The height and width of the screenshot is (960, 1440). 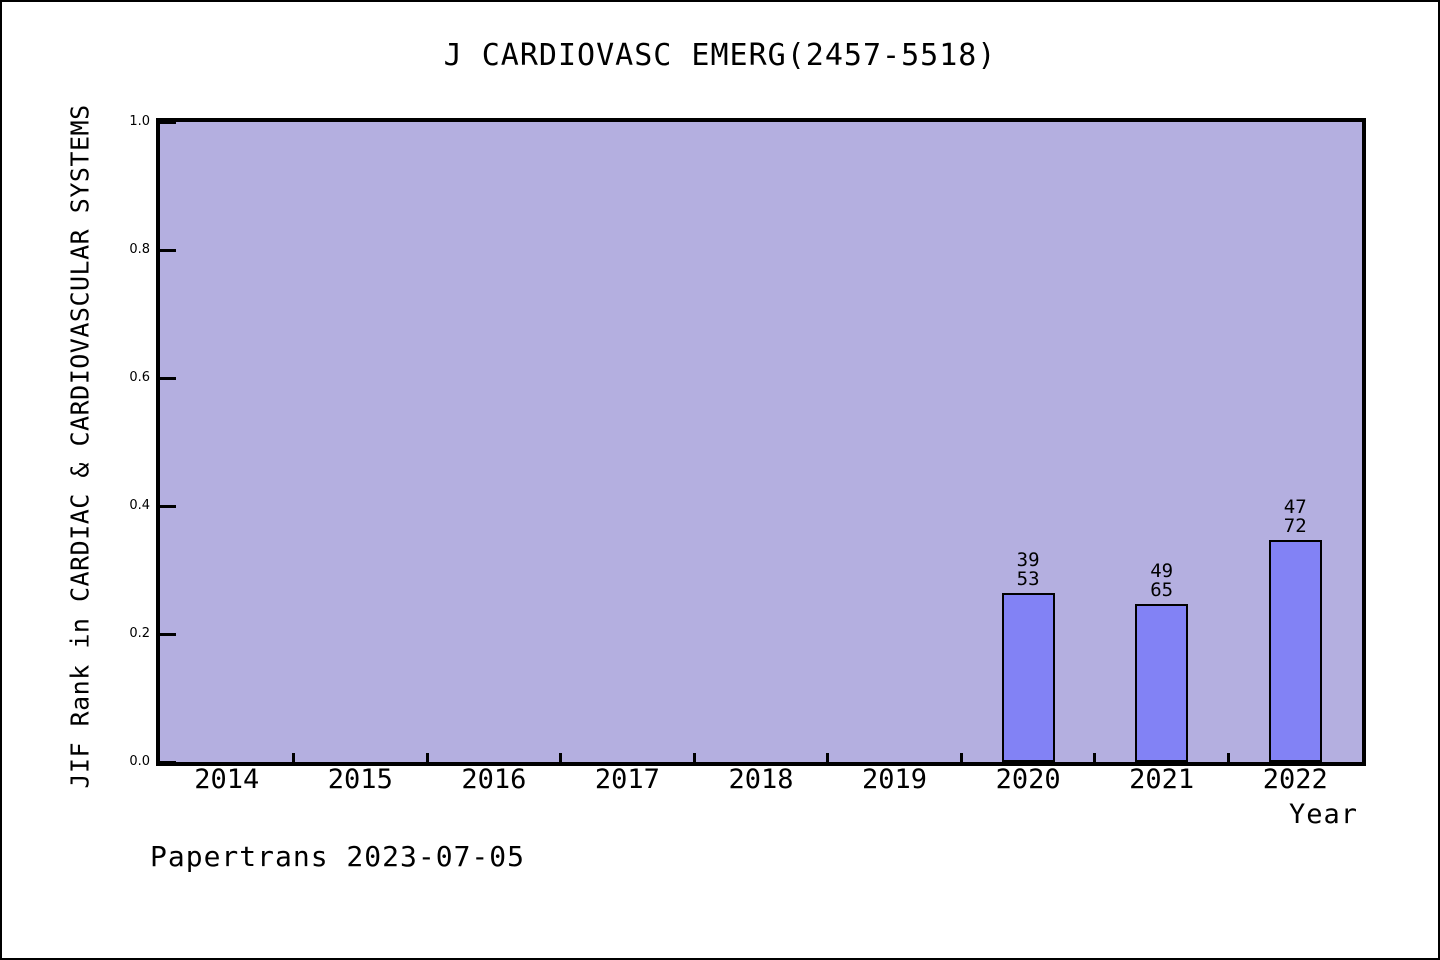 I want to click on bar-value-line: 39, so click(x=1028, y=559).